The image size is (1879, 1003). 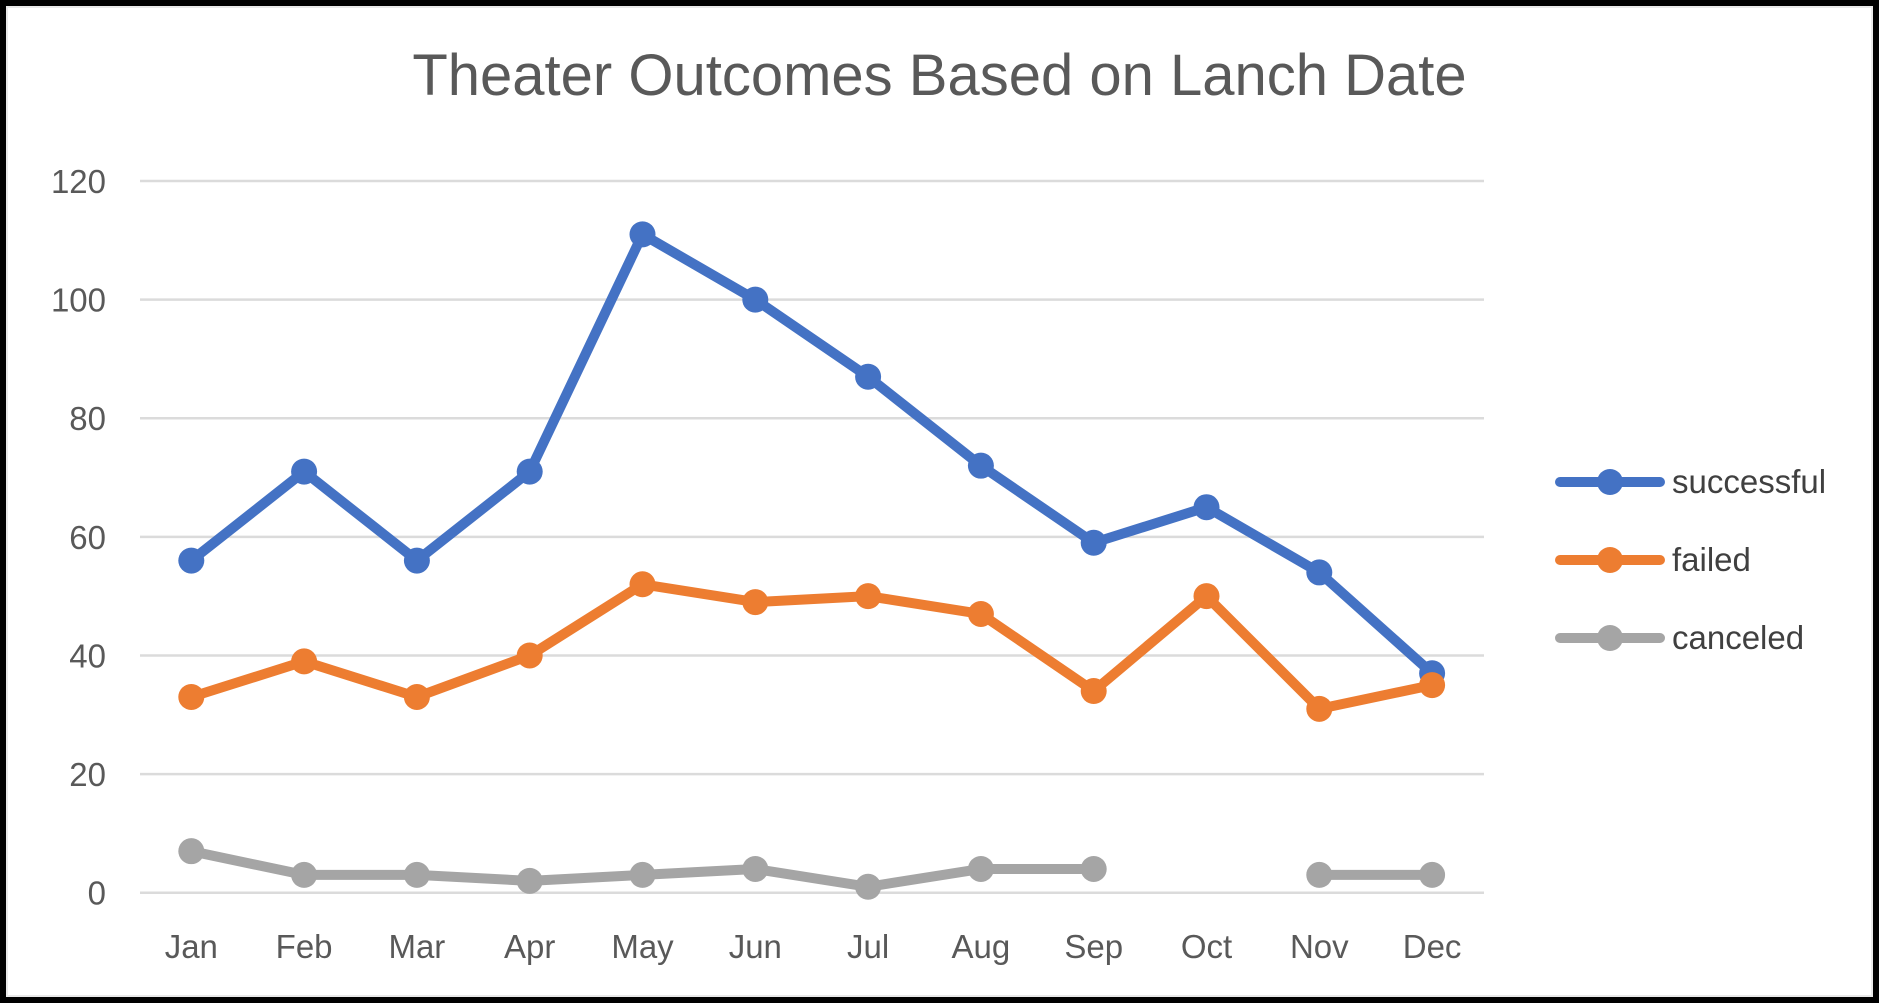 I want to click on x-axis-tick-label: Jul, so click(x=868, y=946).